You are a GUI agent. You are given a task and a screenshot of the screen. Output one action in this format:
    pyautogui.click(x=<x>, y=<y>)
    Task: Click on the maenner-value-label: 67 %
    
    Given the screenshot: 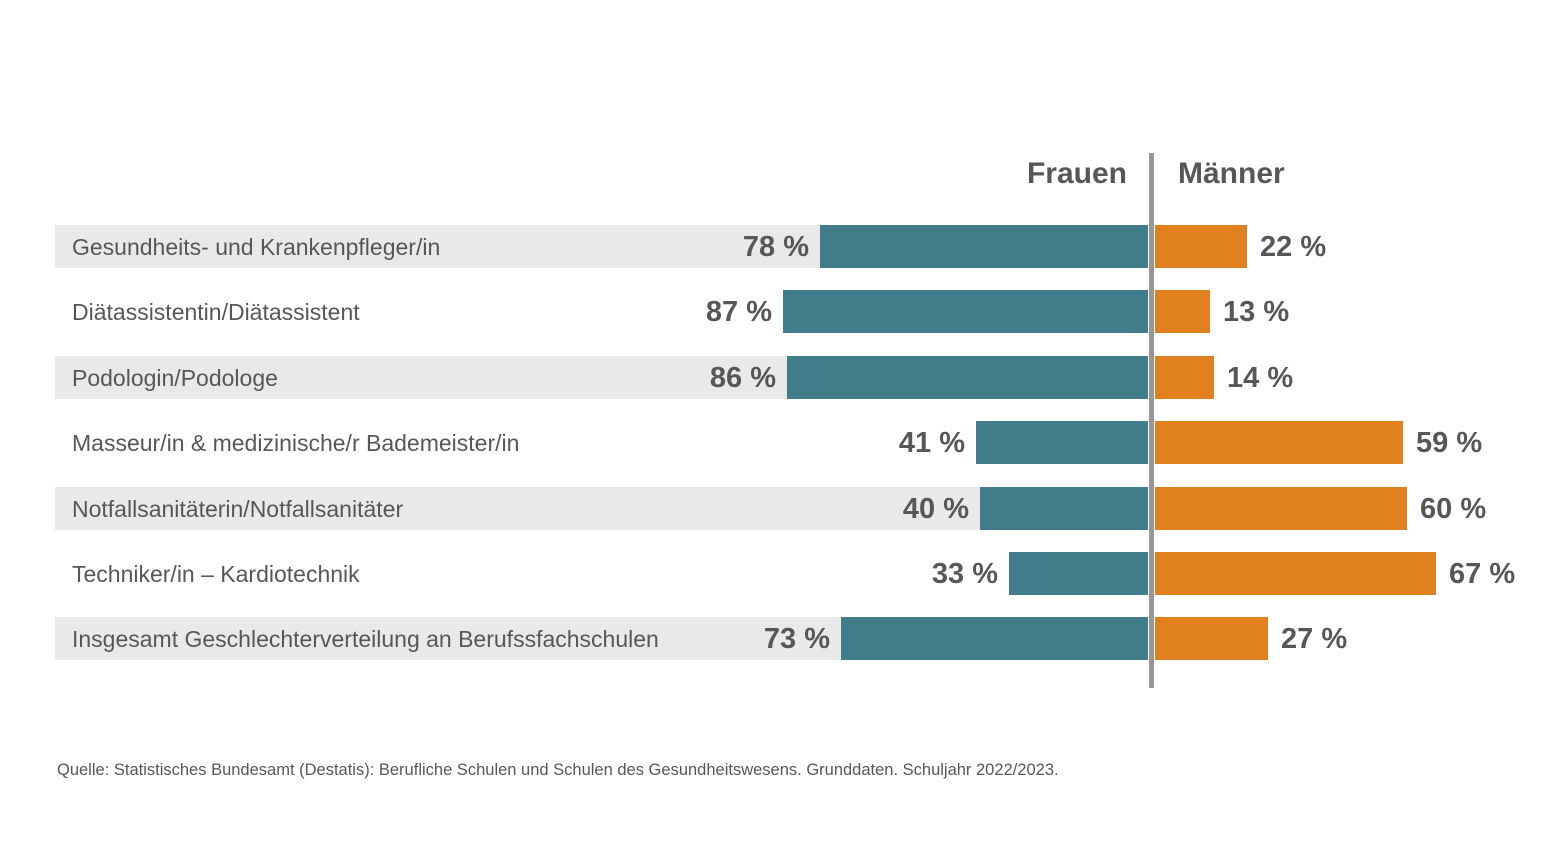 What is the action you would take?
    pyautogui.click(x=1482, y=574)
    